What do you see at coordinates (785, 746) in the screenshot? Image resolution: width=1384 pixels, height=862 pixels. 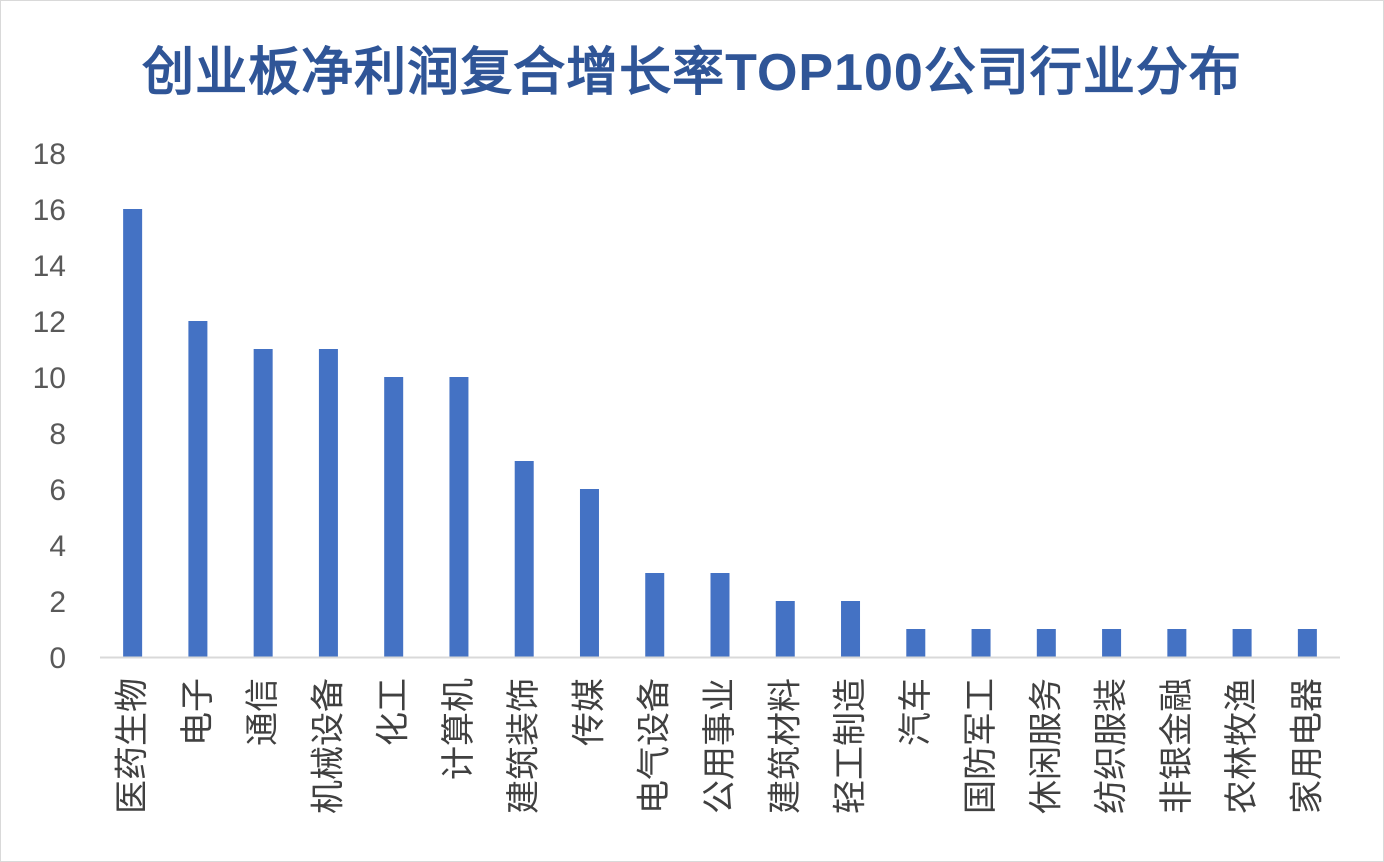 I see `x-tick-label: 建筑材料` at bounding box center [785, 746].